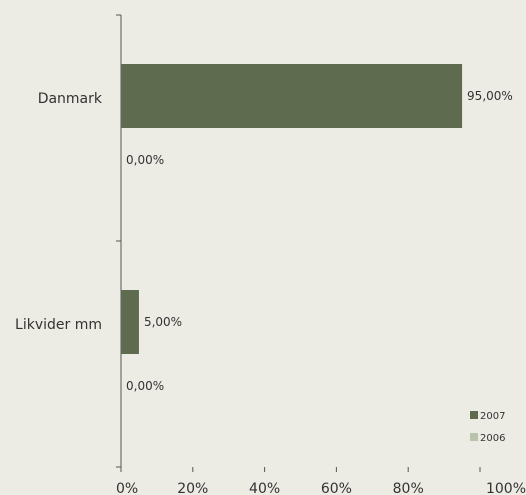  I want to click on category-label: Likvider mm, so click(58, 325).